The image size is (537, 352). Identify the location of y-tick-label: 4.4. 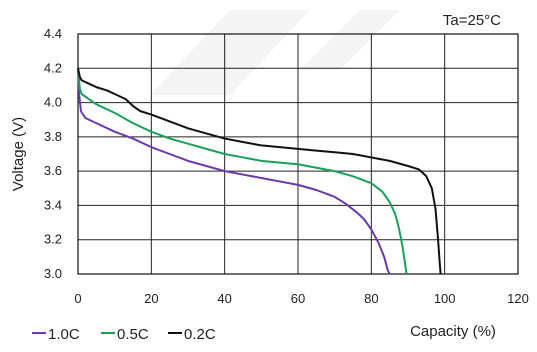
(53, 33).